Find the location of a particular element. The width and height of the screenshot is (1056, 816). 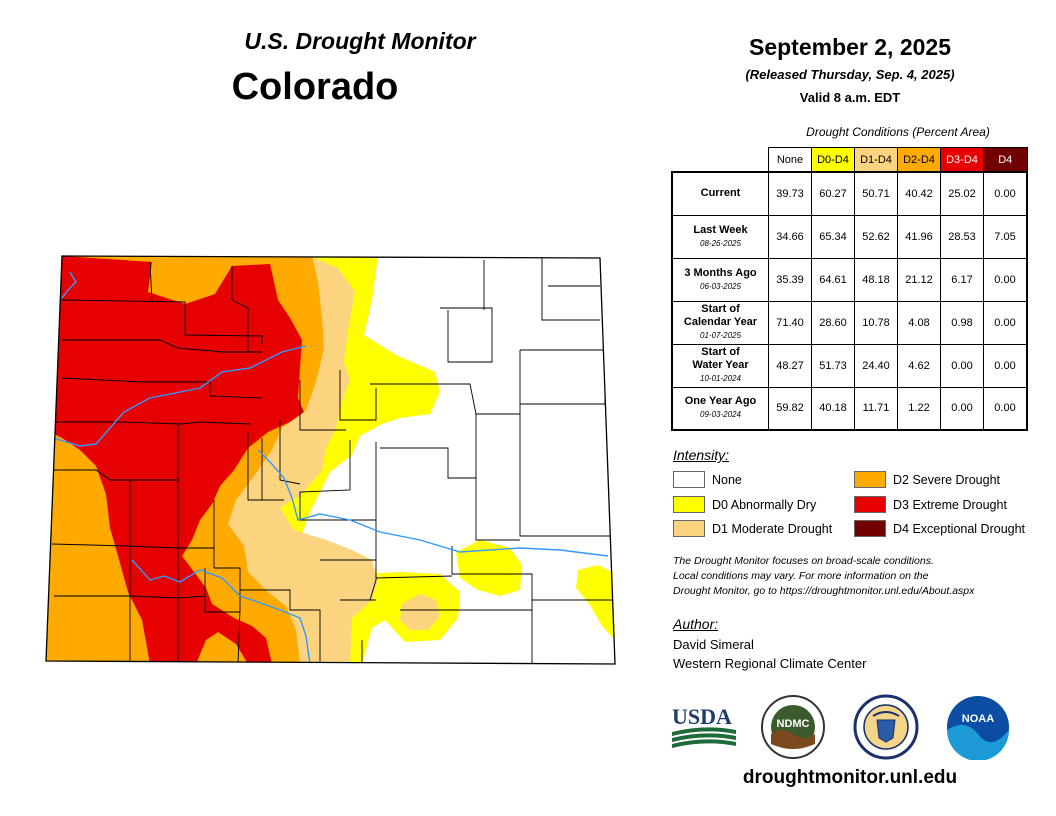

table-cell: 40.42 is located at coordinates (919, 193).